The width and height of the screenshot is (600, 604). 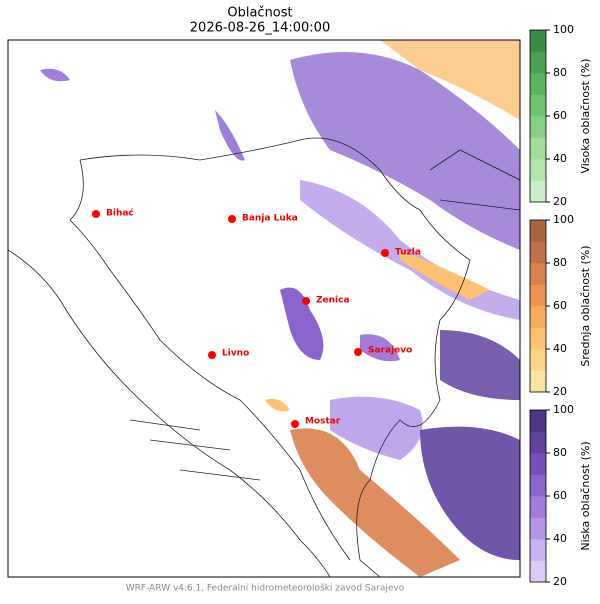 What do you see at coordinates (120, 213) in the screenshot?
I see `city-label: Bihać` at bounding box center [120, 213].